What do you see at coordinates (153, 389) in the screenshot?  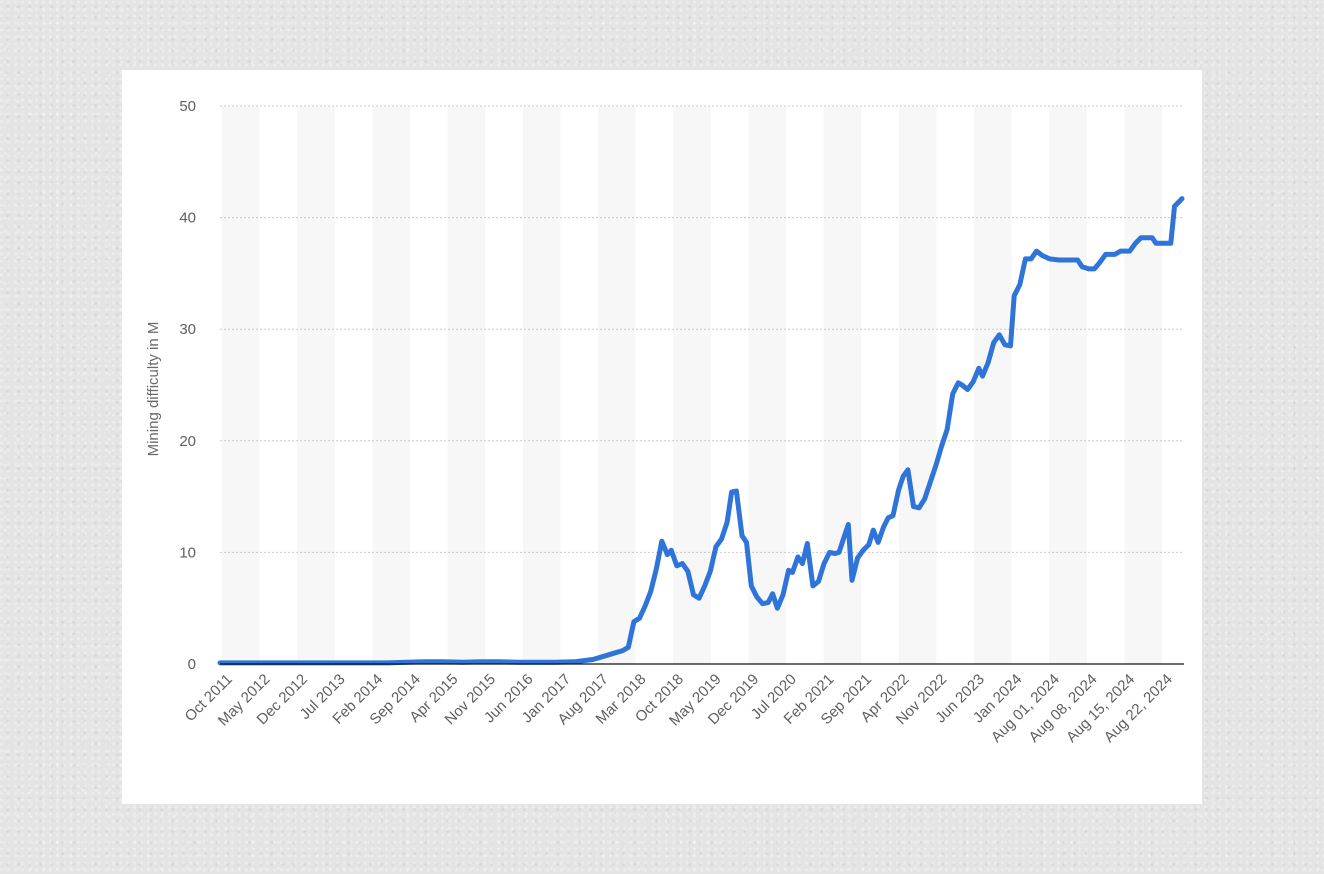 I see `y-axis-label: Mining difficulty in M` at bounding box center [153, 389].